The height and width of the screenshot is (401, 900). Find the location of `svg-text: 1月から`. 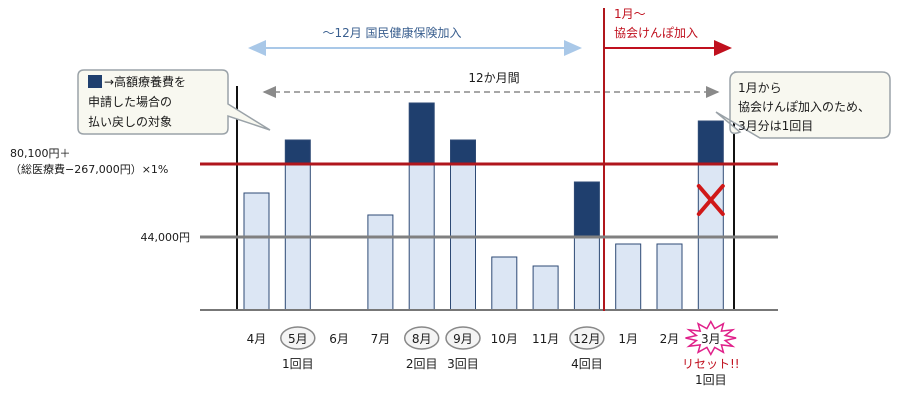

svg-text: 1月から is located at coordinates (760, 88).